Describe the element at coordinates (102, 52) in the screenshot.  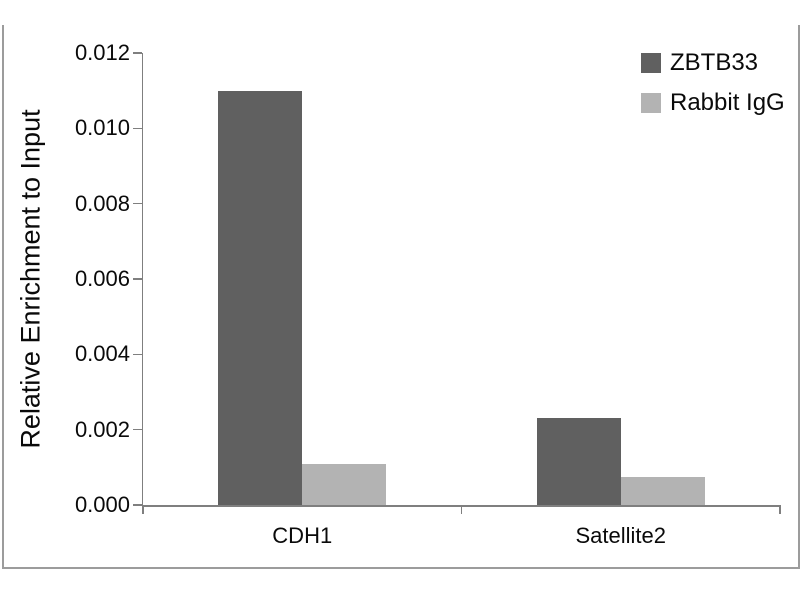
I see `y-tick-label: 0.012` at that location.